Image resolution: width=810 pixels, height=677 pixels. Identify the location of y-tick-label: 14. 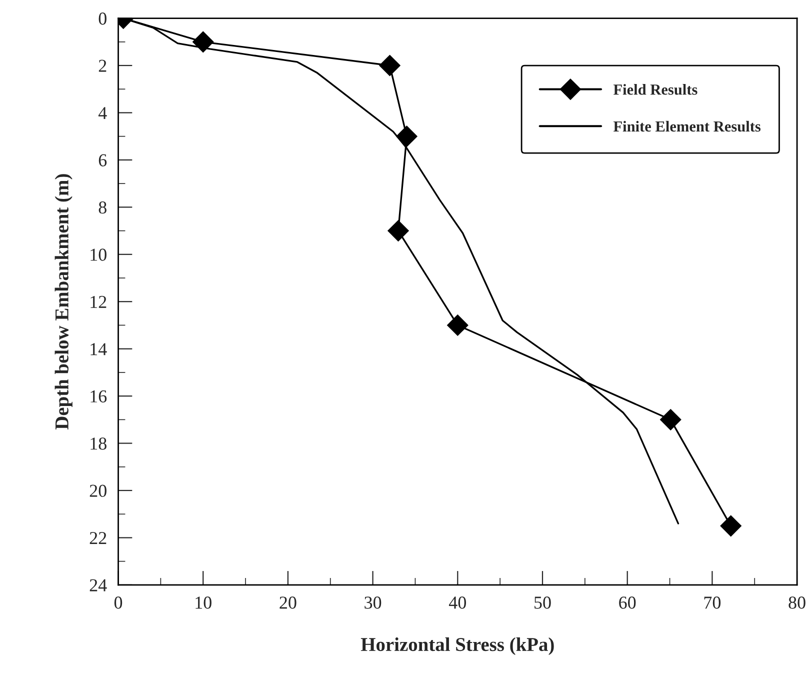
(98, 349).